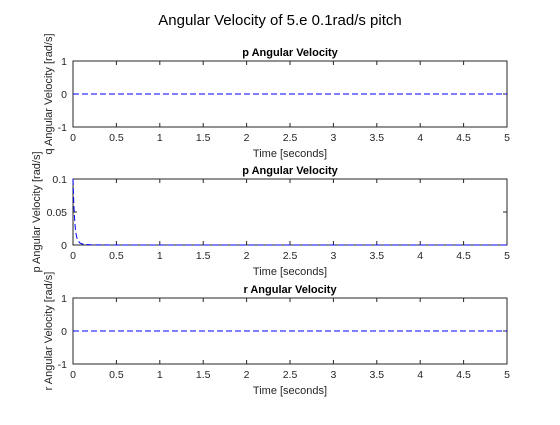 The width and height of the screenshot is (560, 425). I want to click on subplot-3-xlabel: Time [seconds], so click(290, 391).